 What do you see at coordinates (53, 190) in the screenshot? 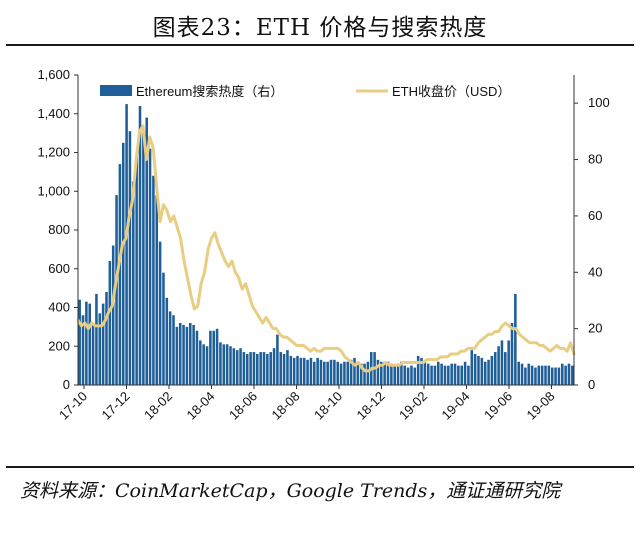
I see `left-tick-label: 1,000` at bounding box center [53, 190].